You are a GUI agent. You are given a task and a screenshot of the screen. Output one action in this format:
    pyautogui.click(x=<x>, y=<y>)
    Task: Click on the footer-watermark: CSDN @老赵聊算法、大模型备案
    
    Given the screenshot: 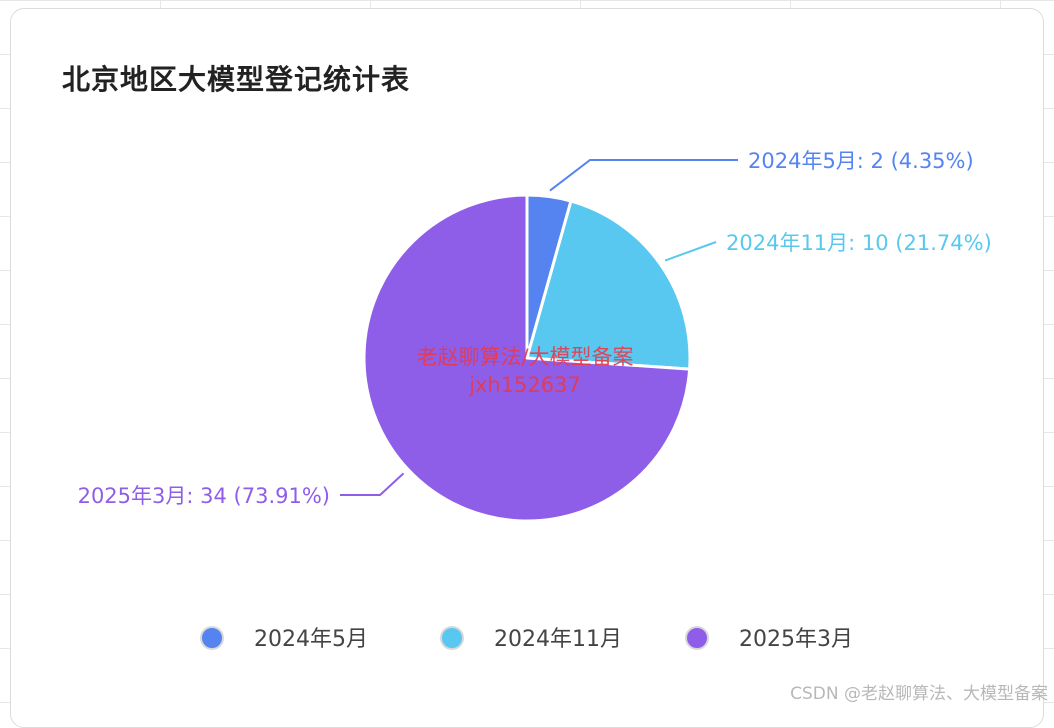 What is the action you would take?
    pyautogui.click(x=919, y=694)
    